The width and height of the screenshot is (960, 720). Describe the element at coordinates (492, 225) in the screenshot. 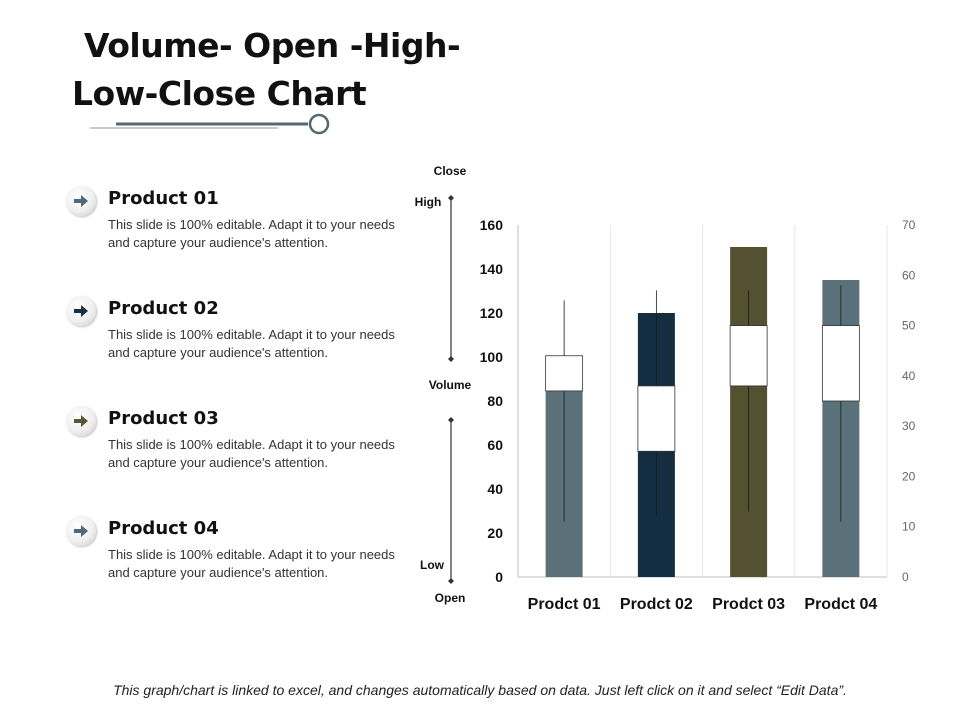

I see `y-left-tick-label: 160` at that location.